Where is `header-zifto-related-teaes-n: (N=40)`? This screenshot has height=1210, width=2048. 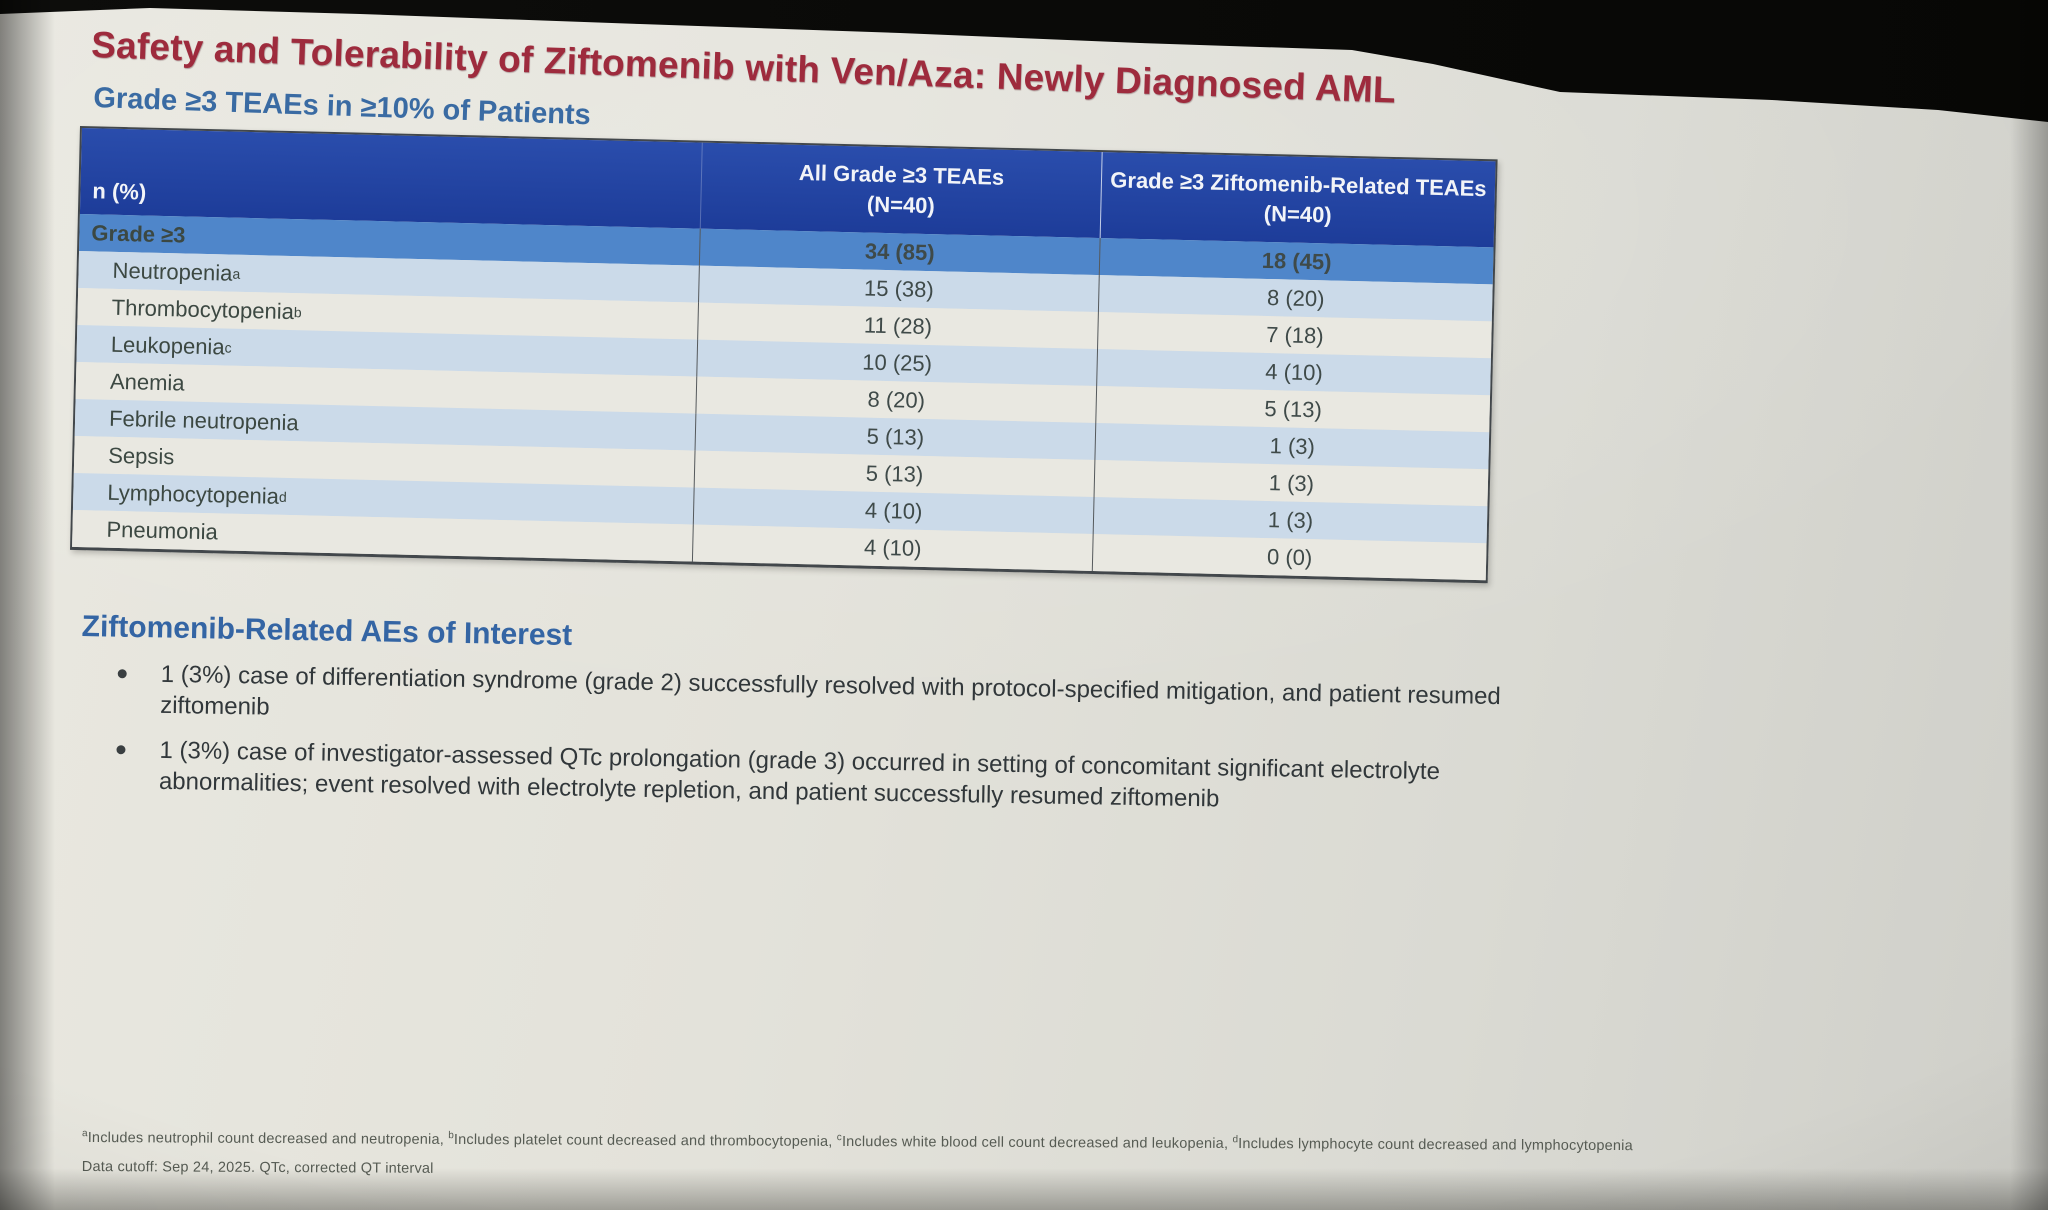
header-zifto-related-teaes-n: (N=40) is located at coordinates (1297, 214).